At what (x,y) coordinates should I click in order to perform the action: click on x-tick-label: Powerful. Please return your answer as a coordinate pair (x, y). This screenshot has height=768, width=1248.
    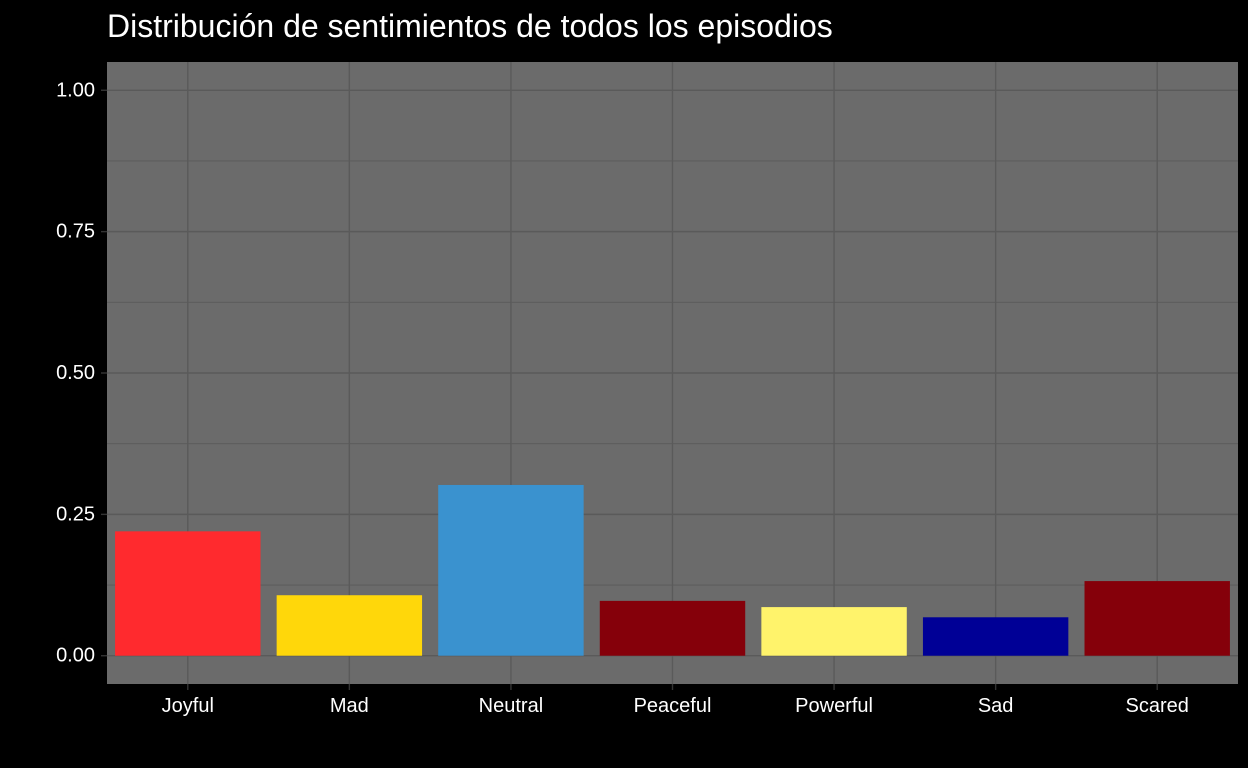
    Looking at the image, I should click on (834, 706).